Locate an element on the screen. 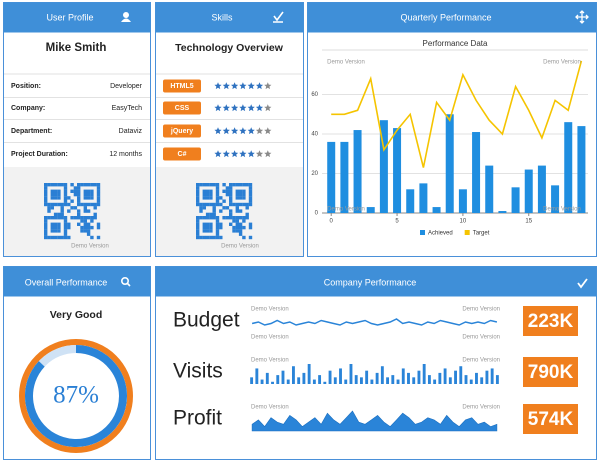  y-tick-label: 40 is located at coordinates (314, 135).